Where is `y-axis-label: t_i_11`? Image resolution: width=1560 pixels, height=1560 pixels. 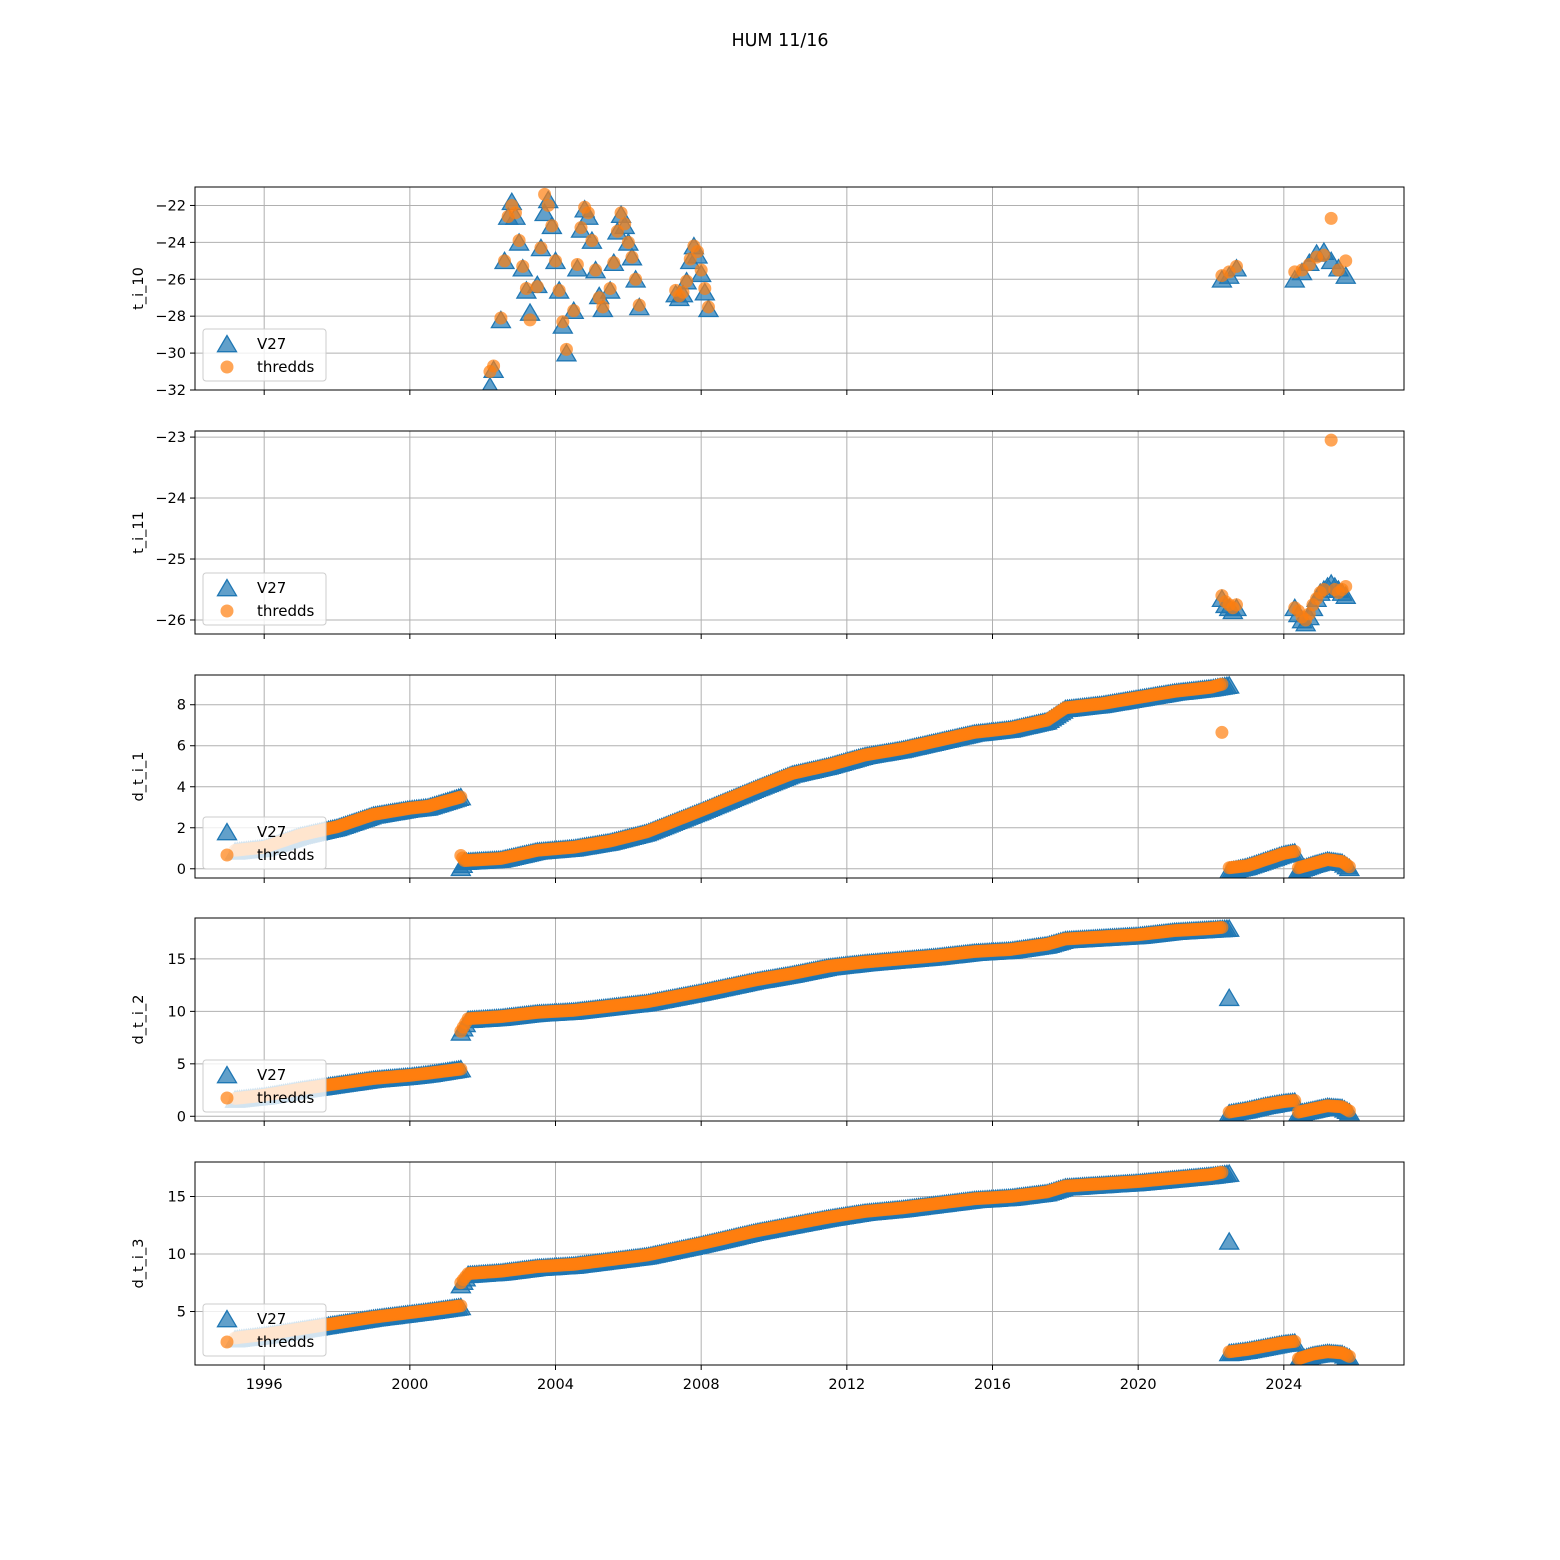 y-axis-label: t_i_11 is located at coordinates (139, 532).